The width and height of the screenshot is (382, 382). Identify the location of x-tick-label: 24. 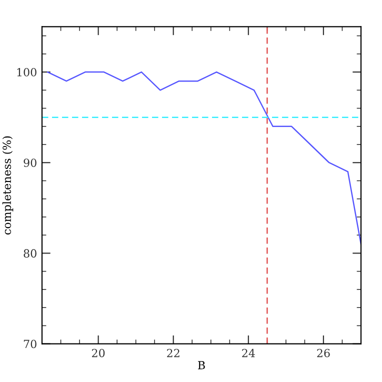
(248, 353).